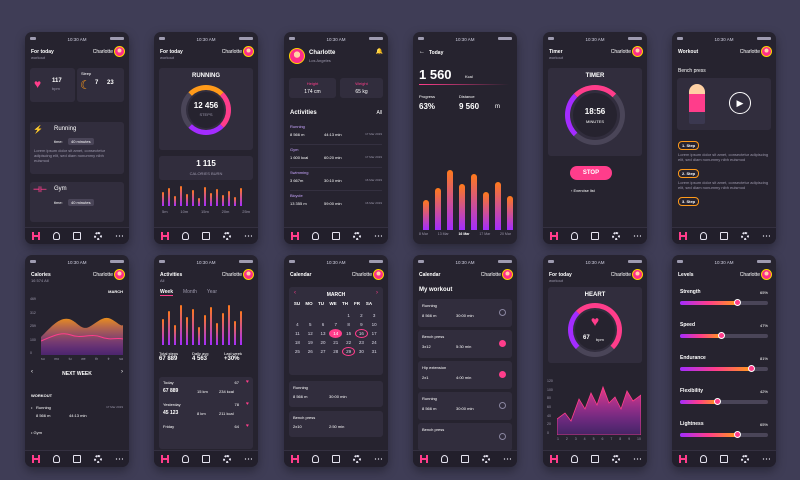 This screenshot has height=480, width=800. Describe the element at coordinates (377, 293) in the screenshot. I see `next-month-arrow: ›` at that location.